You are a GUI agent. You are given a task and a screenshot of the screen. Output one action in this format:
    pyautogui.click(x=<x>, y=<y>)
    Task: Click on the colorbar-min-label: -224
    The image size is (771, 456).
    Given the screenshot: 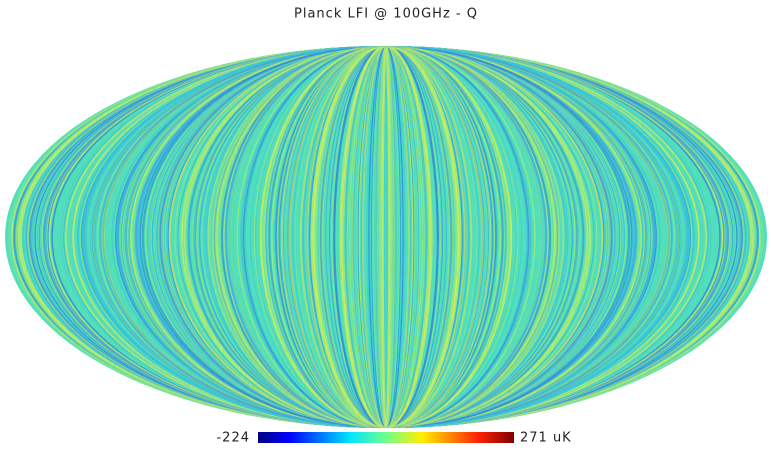 What is the action you would take?
    pyautogui.click(x=233, y=438)
    